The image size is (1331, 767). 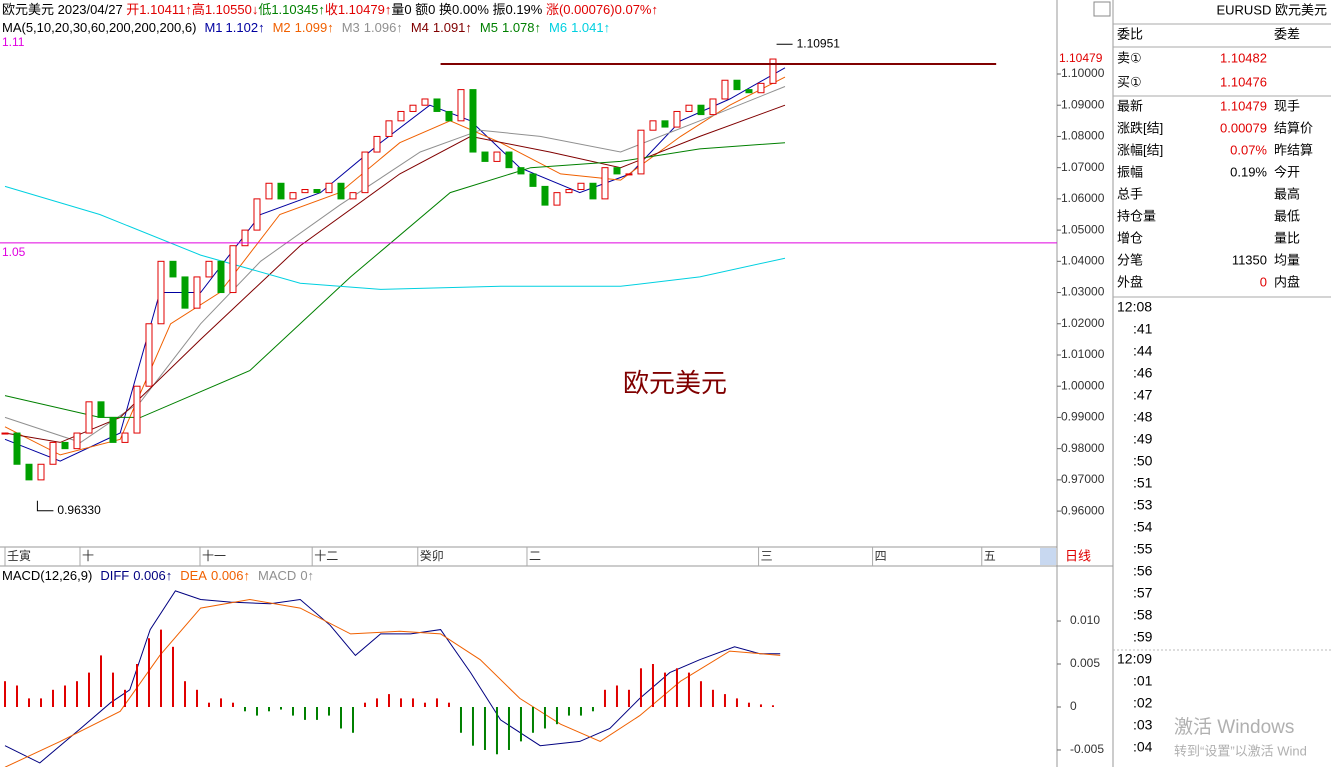 What do you see at coordinates (1143, 483) in the screenshot?
I see `tick-time: :51` at bounding box center [1143, 483].